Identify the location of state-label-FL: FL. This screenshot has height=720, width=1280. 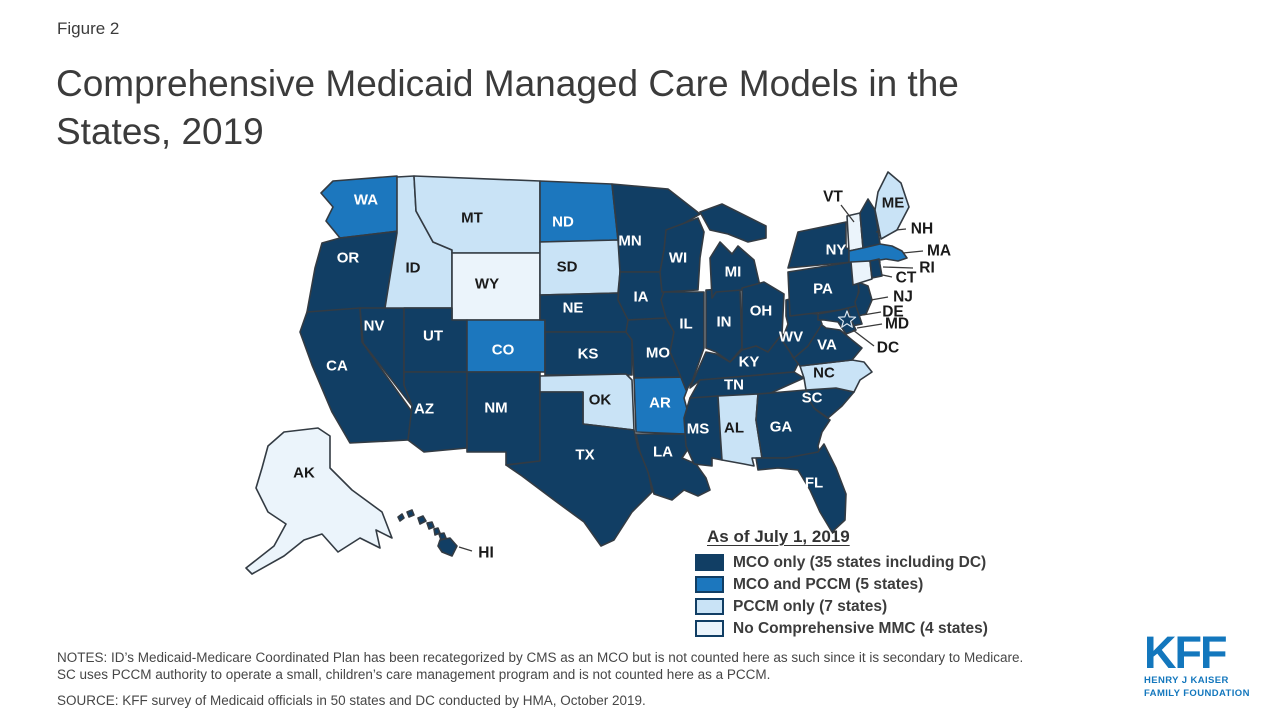
(814, 483).